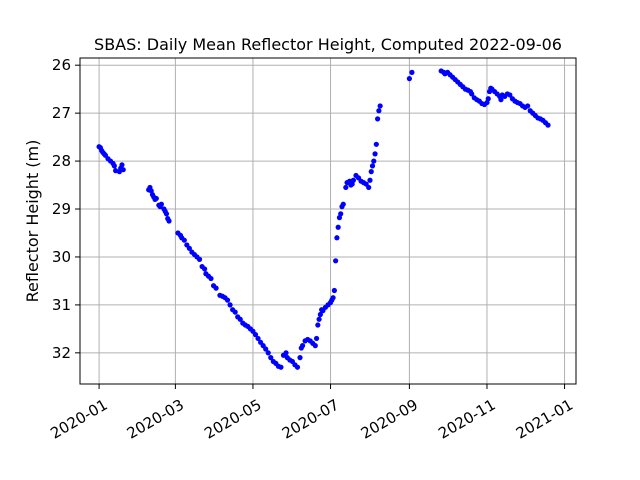 The height and width of the screenshot is (480, 640). I want to click on y-tick-label: 27, so click(61, 113).